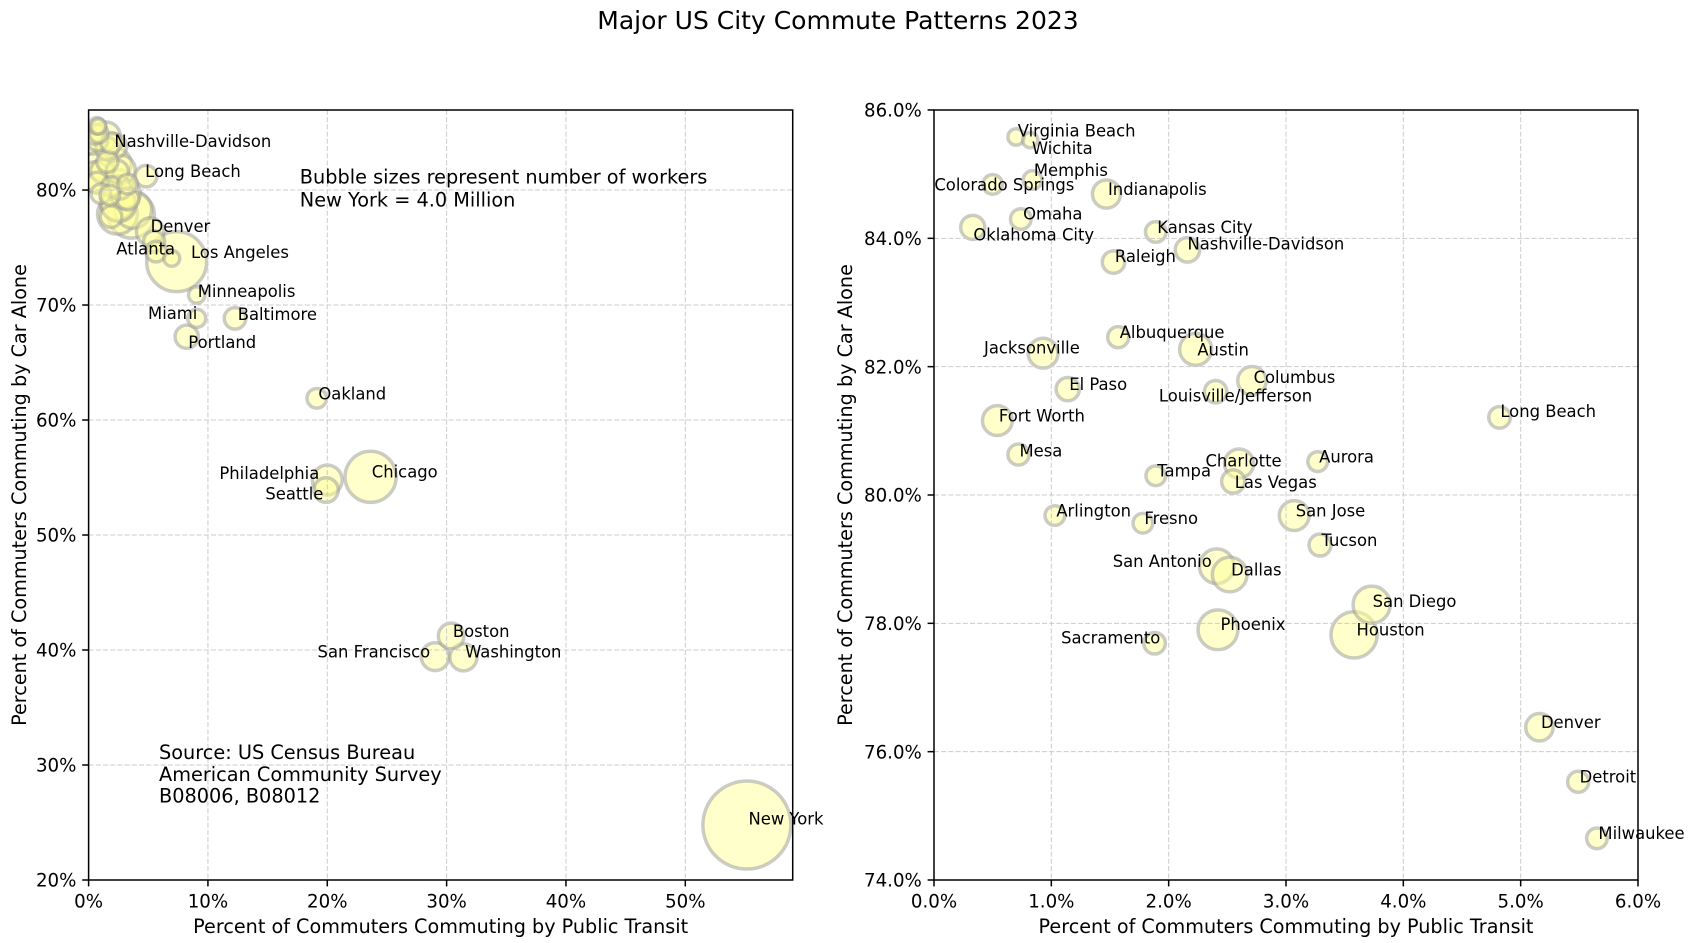  Describe the element at coordinates (1349, 540) in the screenshot. I see `city-label: Tucson` at that location.